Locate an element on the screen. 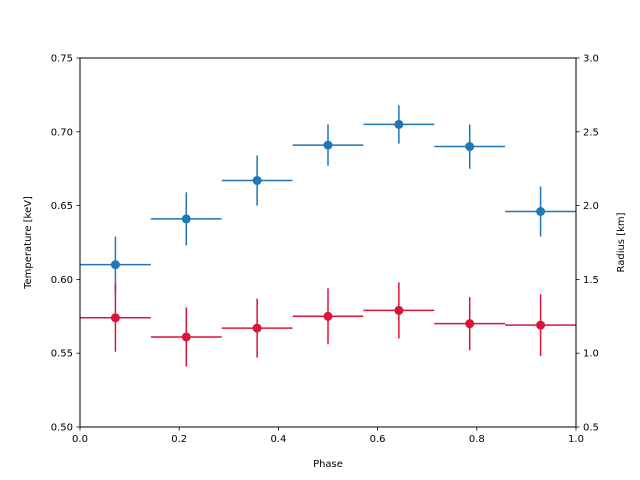 Image resolution: width=640 pixels, height=480 pixels. y-tick-label: 0.55 is located at coordinates (62, 354).